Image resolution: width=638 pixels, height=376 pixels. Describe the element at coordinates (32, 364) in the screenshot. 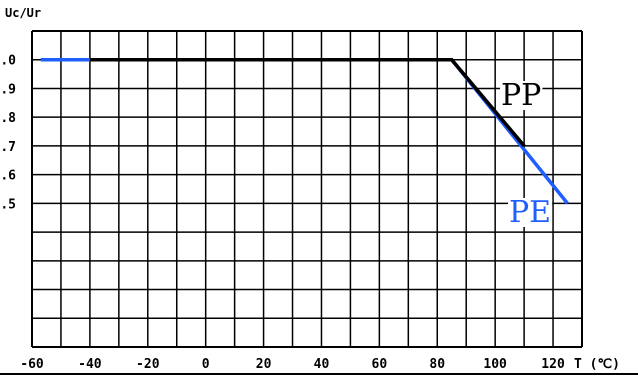

I see `x-tick-label: -60` at that location.